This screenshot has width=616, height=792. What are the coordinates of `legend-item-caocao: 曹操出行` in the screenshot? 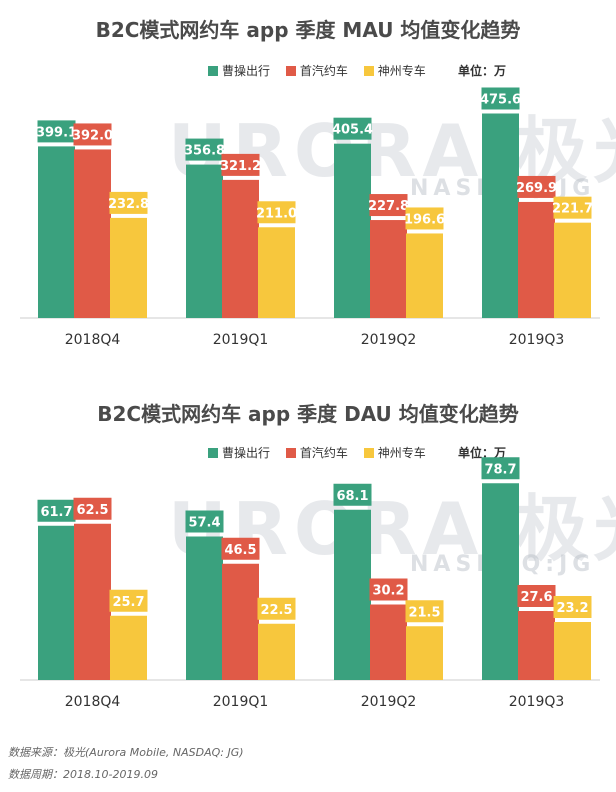 It's located at (239, 70).